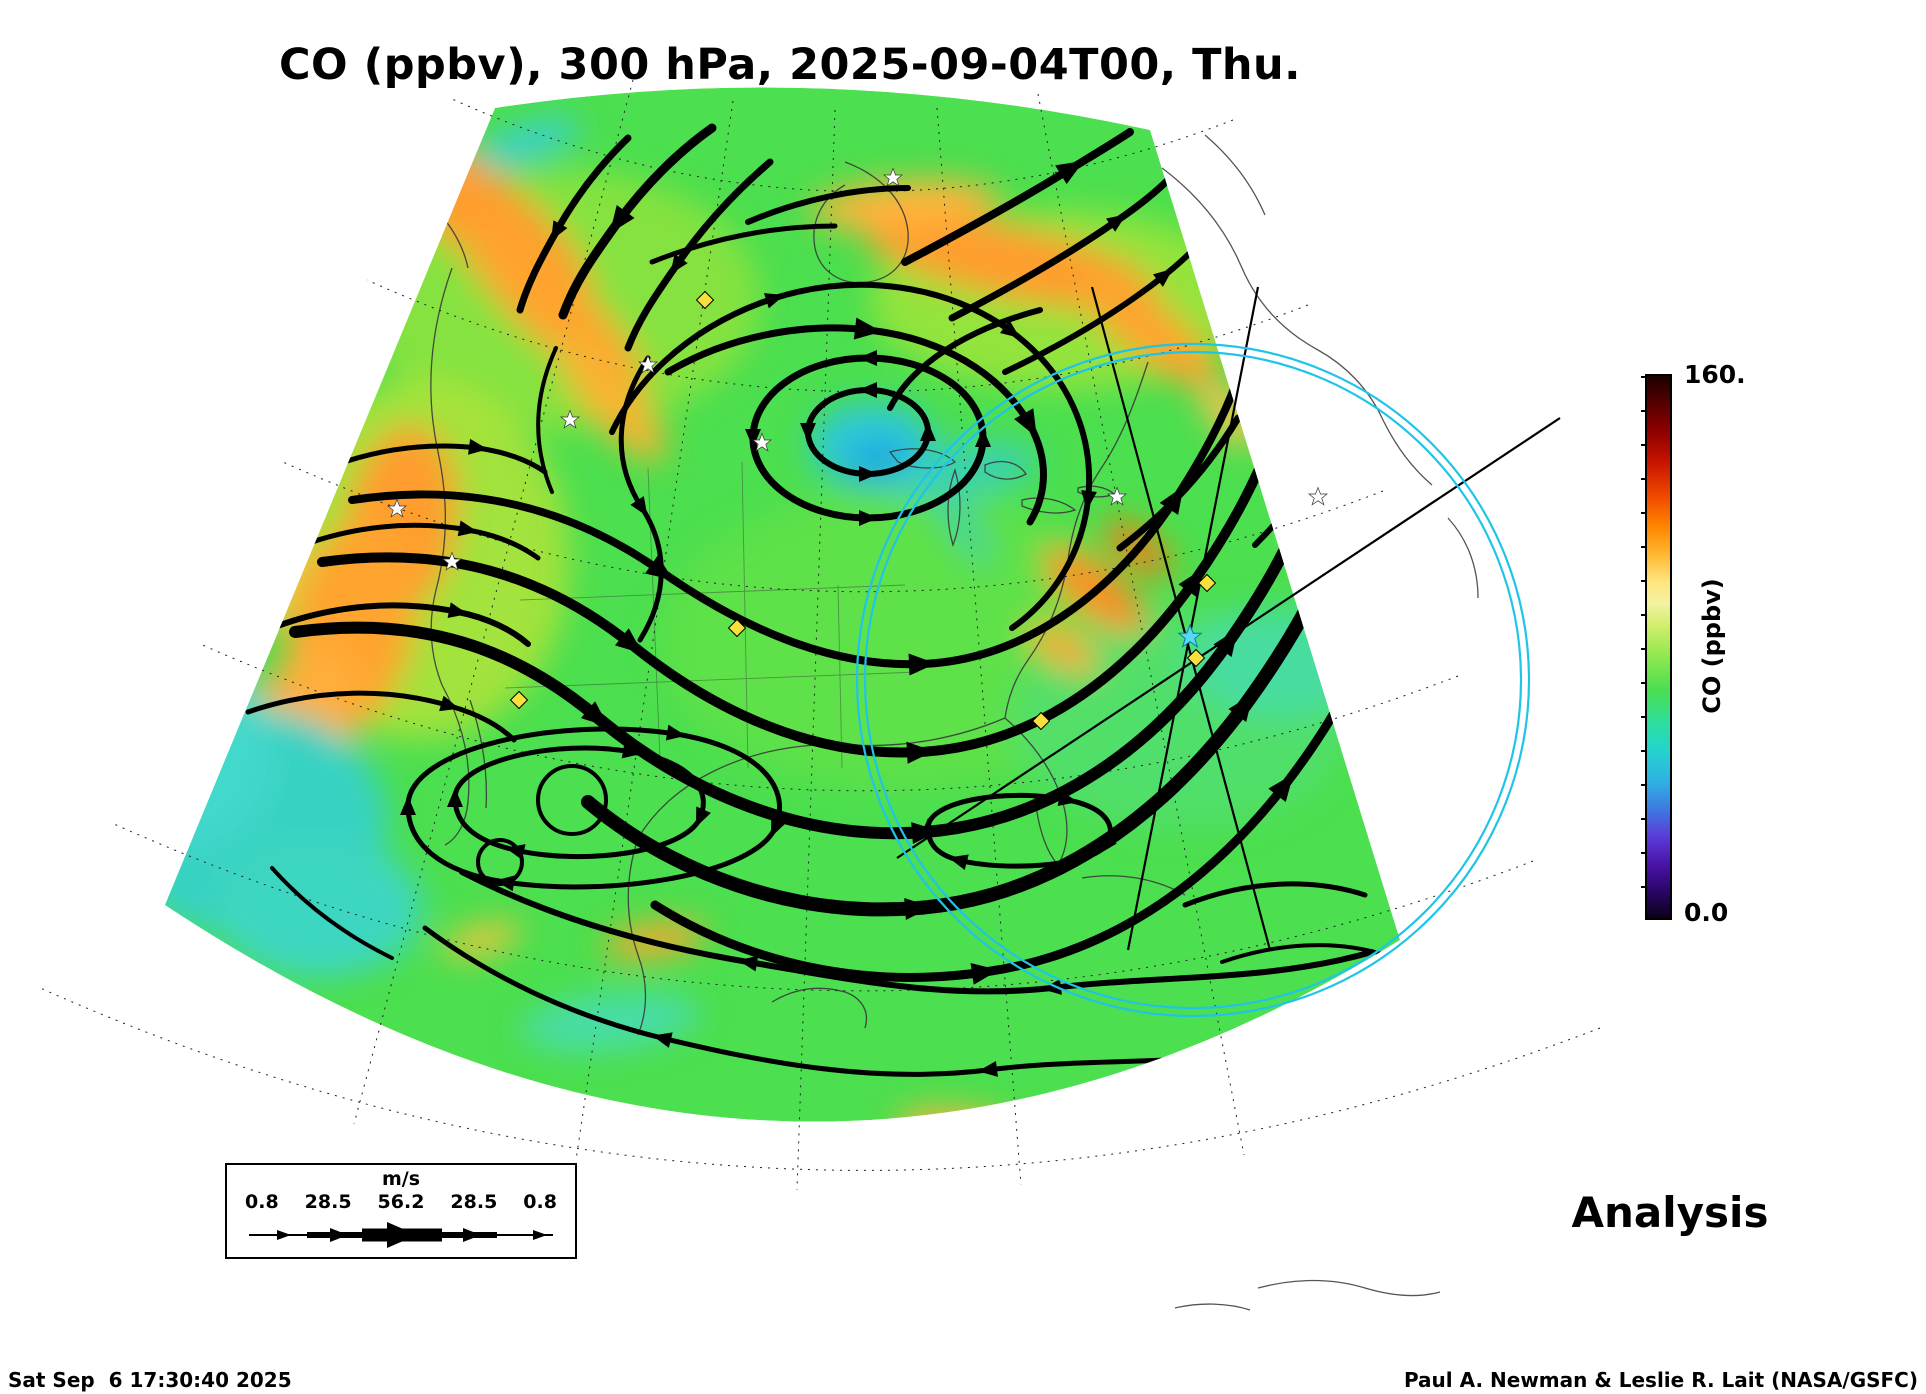  I want to click on colorbar-max-label: 160., so click(1715, 374).